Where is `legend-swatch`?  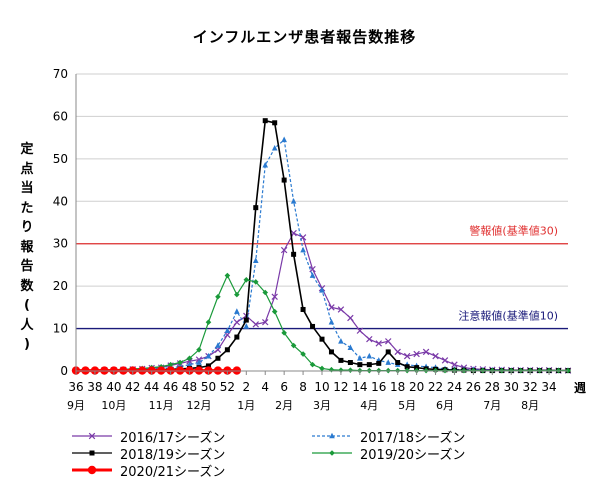 legend-swatch is located at coordinates (92, 453).